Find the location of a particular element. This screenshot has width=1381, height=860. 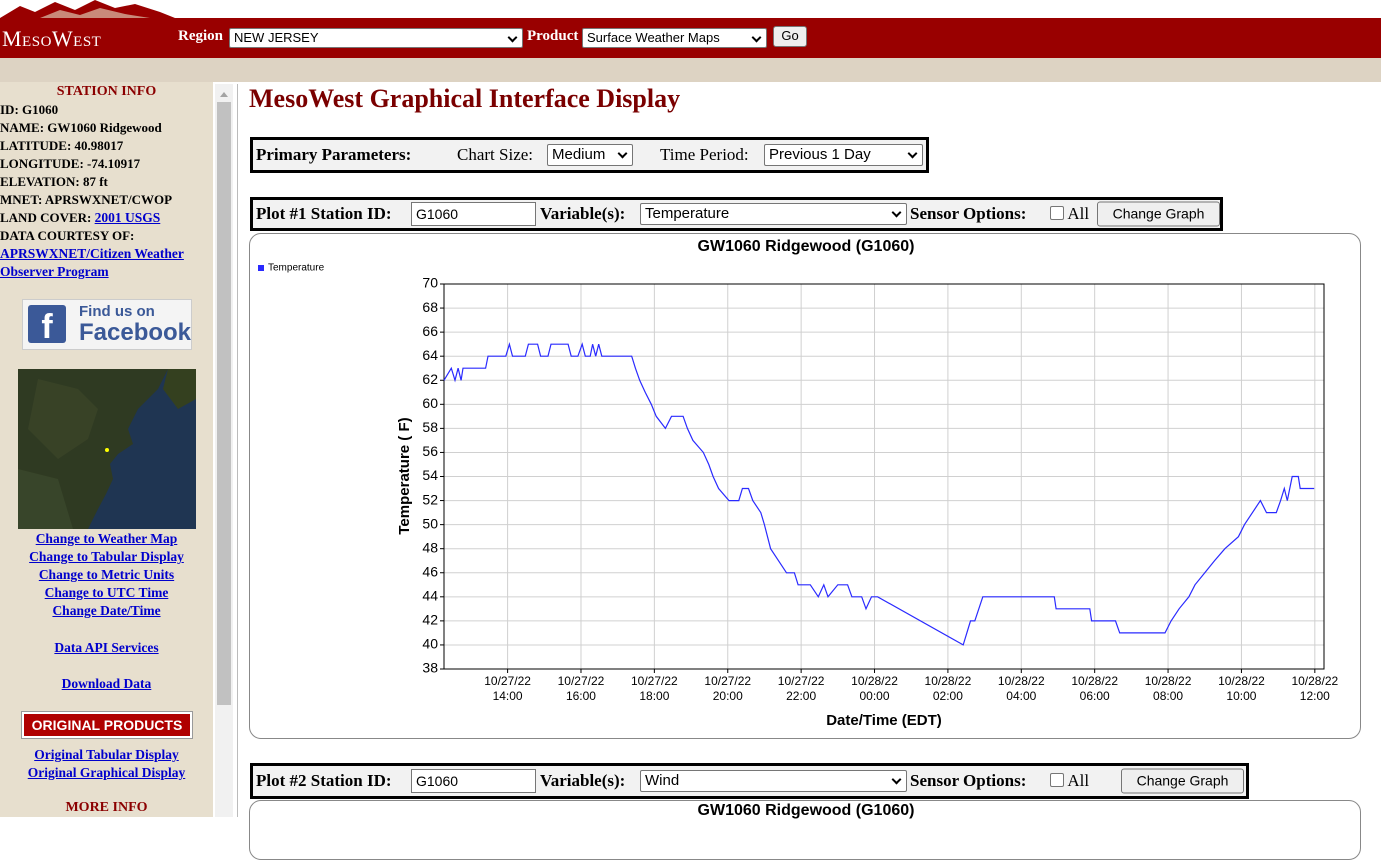

region-label: Region is located at coordinates (200, 36).